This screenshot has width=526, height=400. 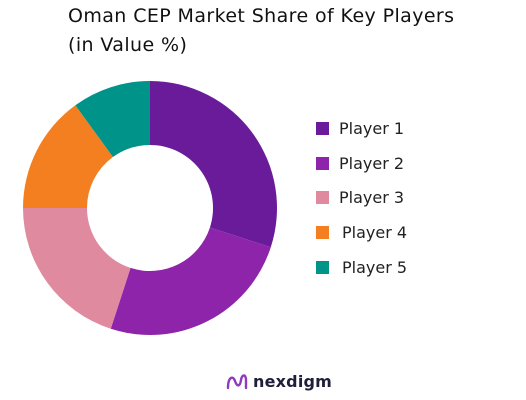 I want to click on legend-item-player-2: Player 2, so click(x=360, y=163).